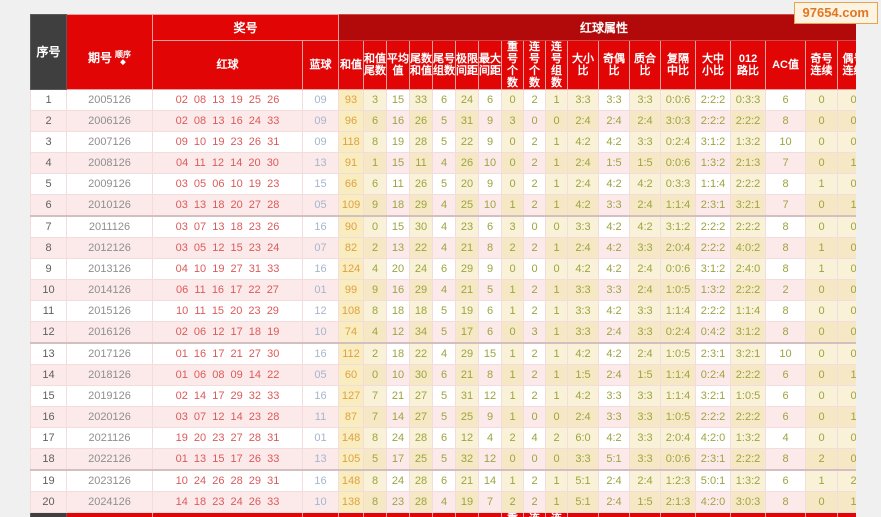  What do you see at coordinates (421, 163) in the screenshot?
I see `attr-cell-3: 11` at bounding box center [421, 163].